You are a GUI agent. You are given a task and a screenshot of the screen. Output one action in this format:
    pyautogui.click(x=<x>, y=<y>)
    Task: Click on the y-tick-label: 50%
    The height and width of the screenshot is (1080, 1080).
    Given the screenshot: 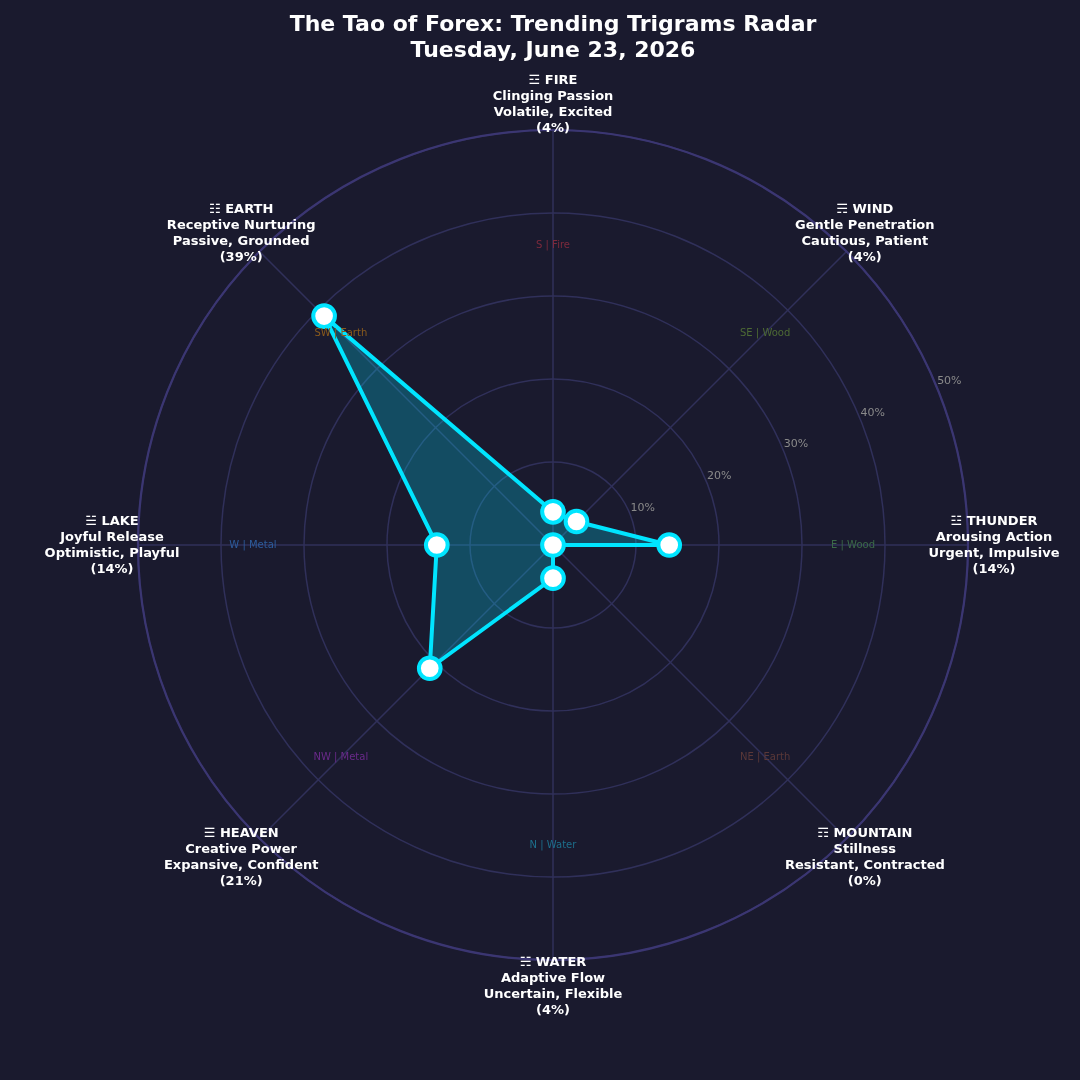 What is the action you would take?
    pyautogui.click(x=949, y=380)
    